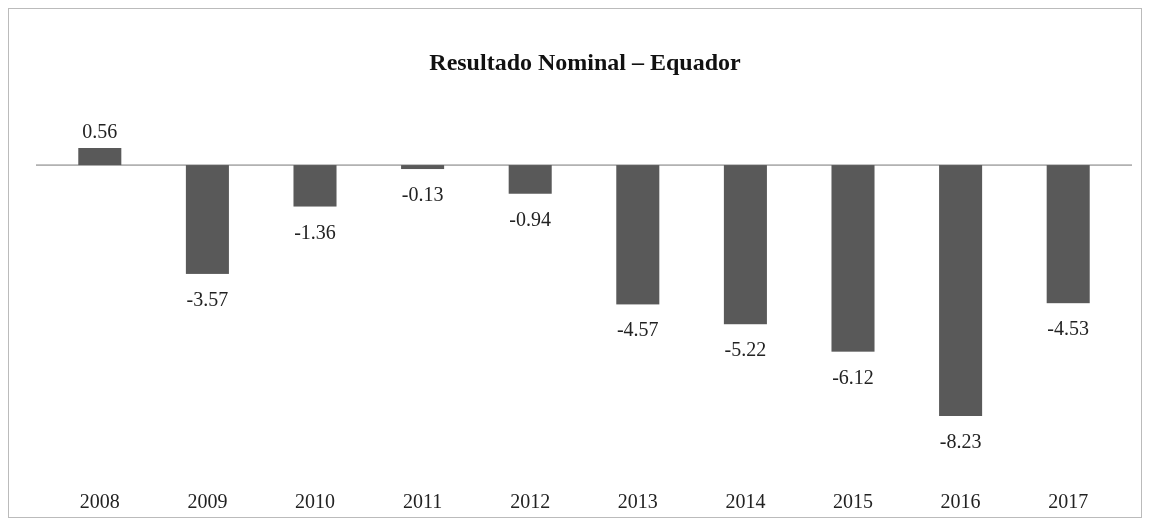 Image resolution: width=1150 pixels, height=526 pixels. Describe the element at coordinates (530, 218) in the screenshot. I see `data-label: -0.94` at that location.